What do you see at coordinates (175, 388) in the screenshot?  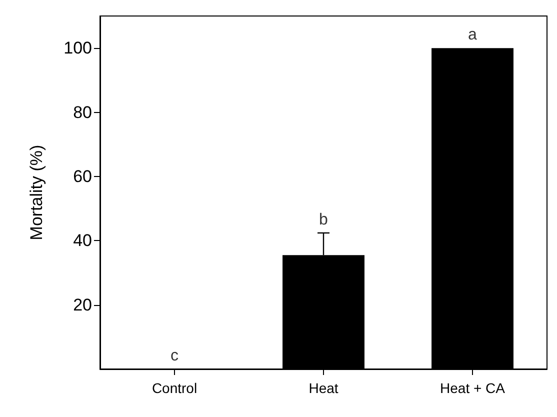 I see `x-tick-label: Control` at bounding box center [175, 388].